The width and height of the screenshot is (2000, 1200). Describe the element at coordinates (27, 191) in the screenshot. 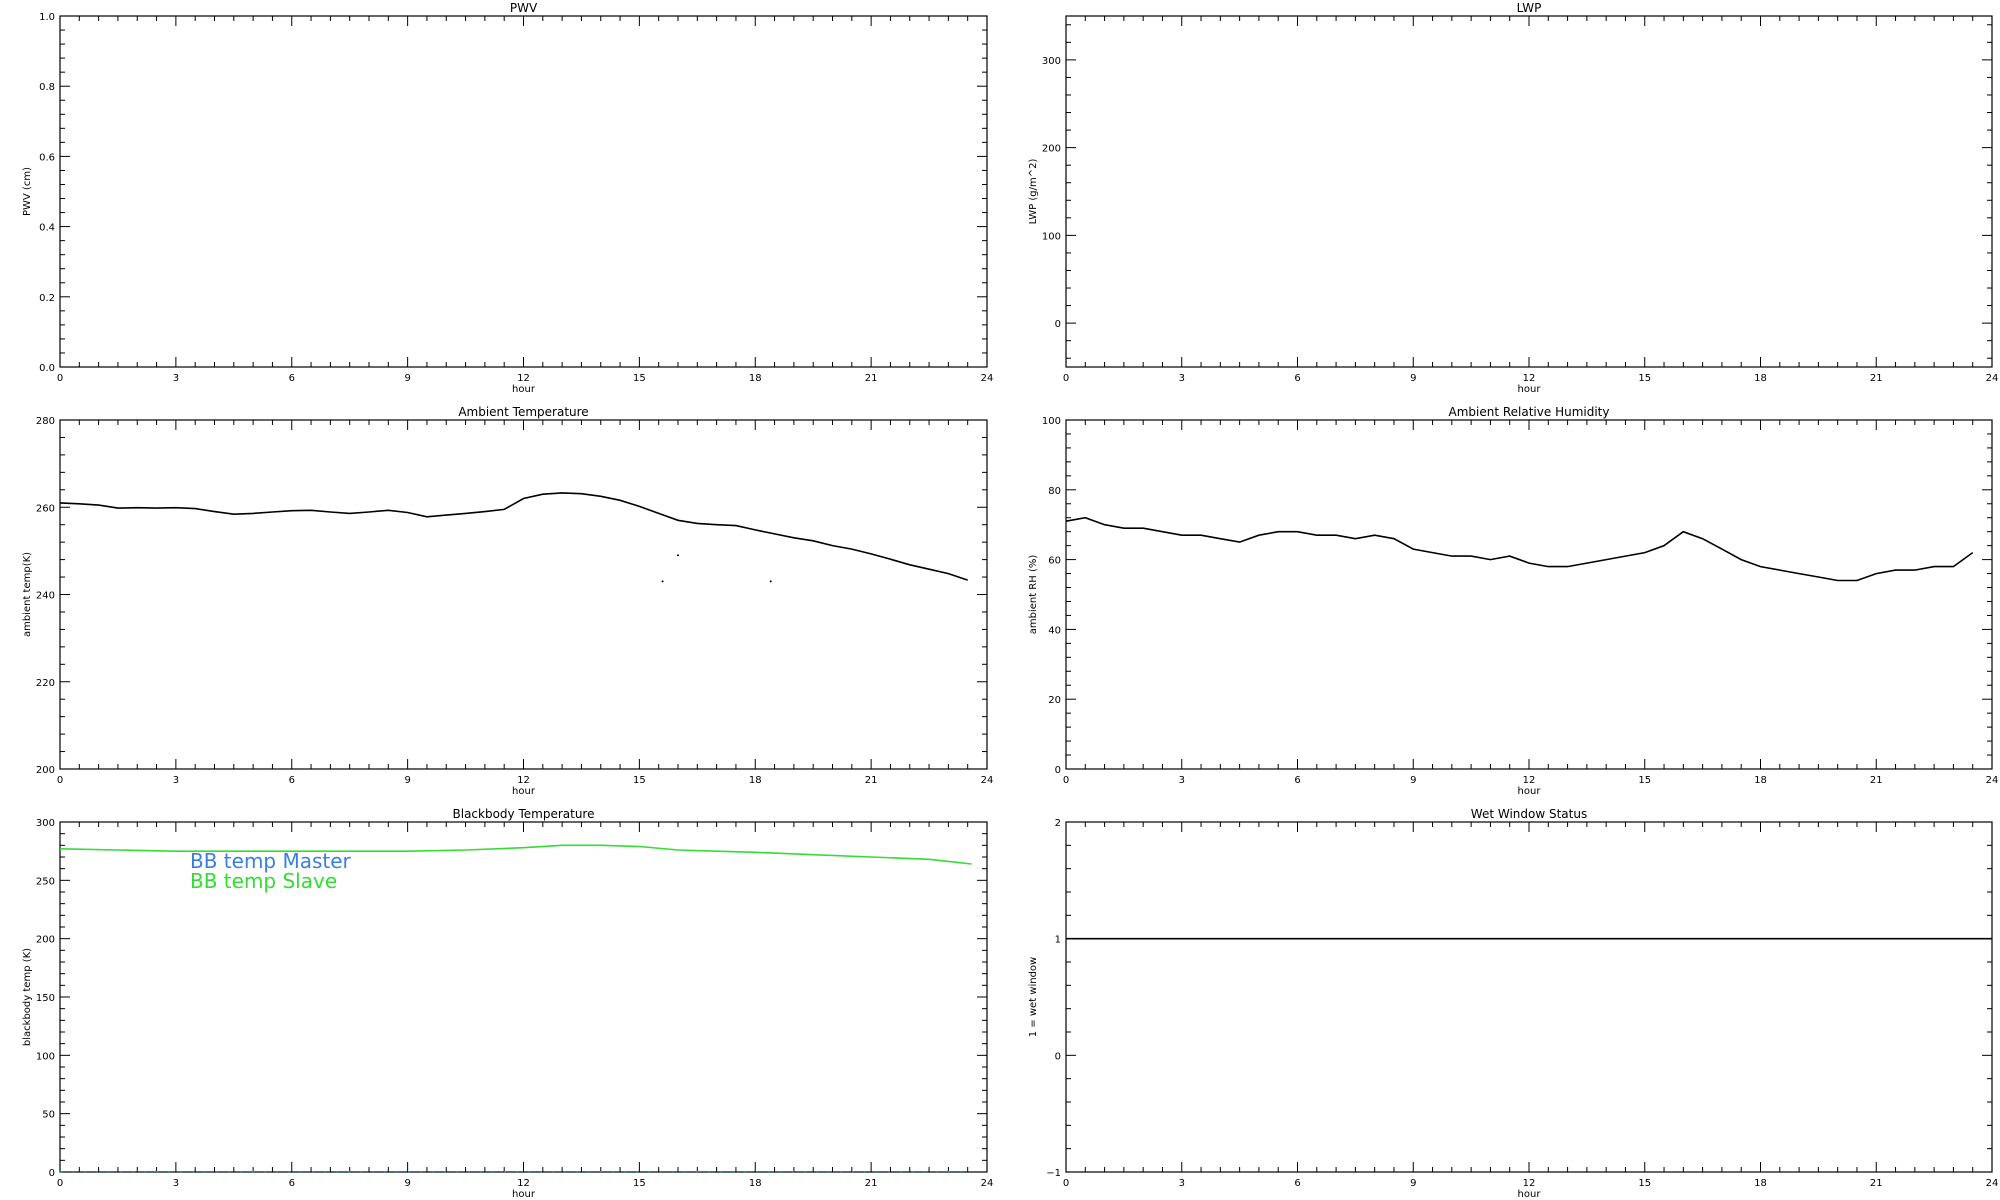

I see `y-axis-label: PWV (cm)` at that location.